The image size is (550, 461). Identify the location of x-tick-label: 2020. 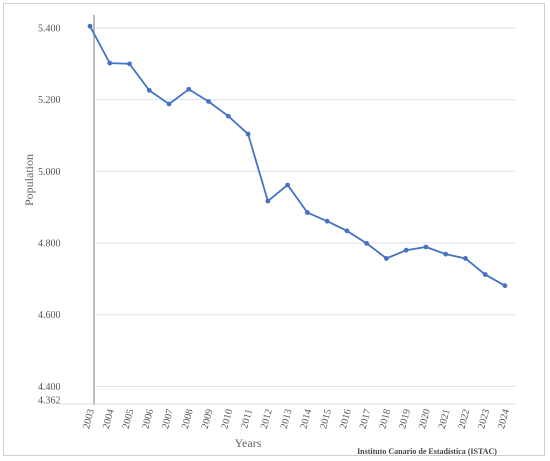
(425, 419).